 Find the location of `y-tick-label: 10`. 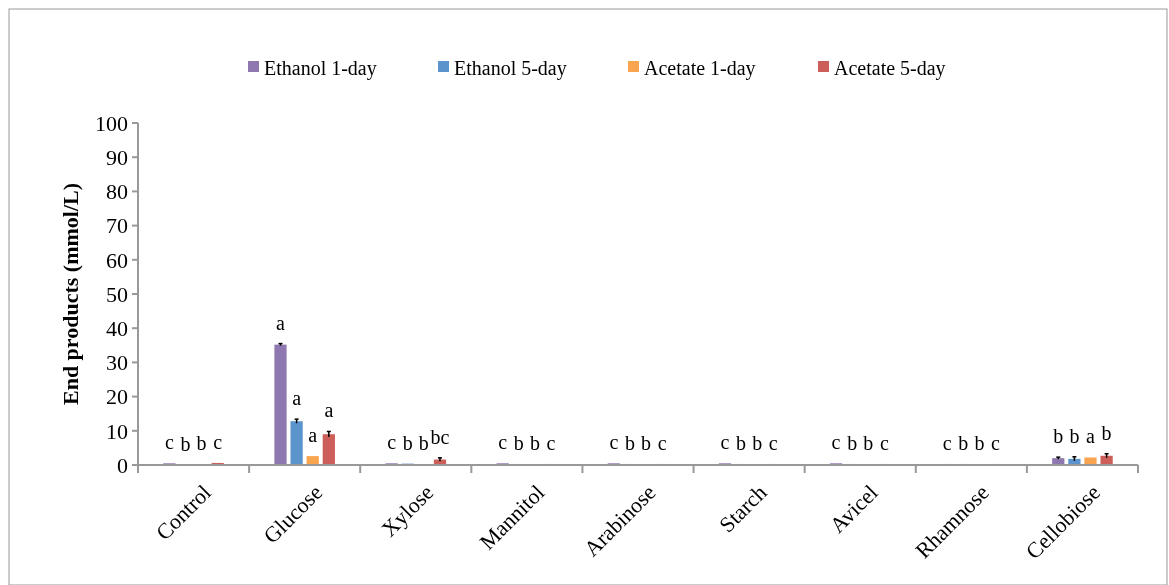

y-tick-label: 10 is located at coordinates (117, 431).